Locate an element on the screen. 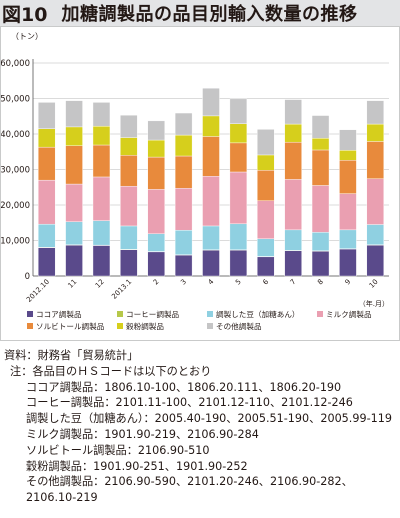  x-tick-label: 12 is located at coordinates (100, 284).